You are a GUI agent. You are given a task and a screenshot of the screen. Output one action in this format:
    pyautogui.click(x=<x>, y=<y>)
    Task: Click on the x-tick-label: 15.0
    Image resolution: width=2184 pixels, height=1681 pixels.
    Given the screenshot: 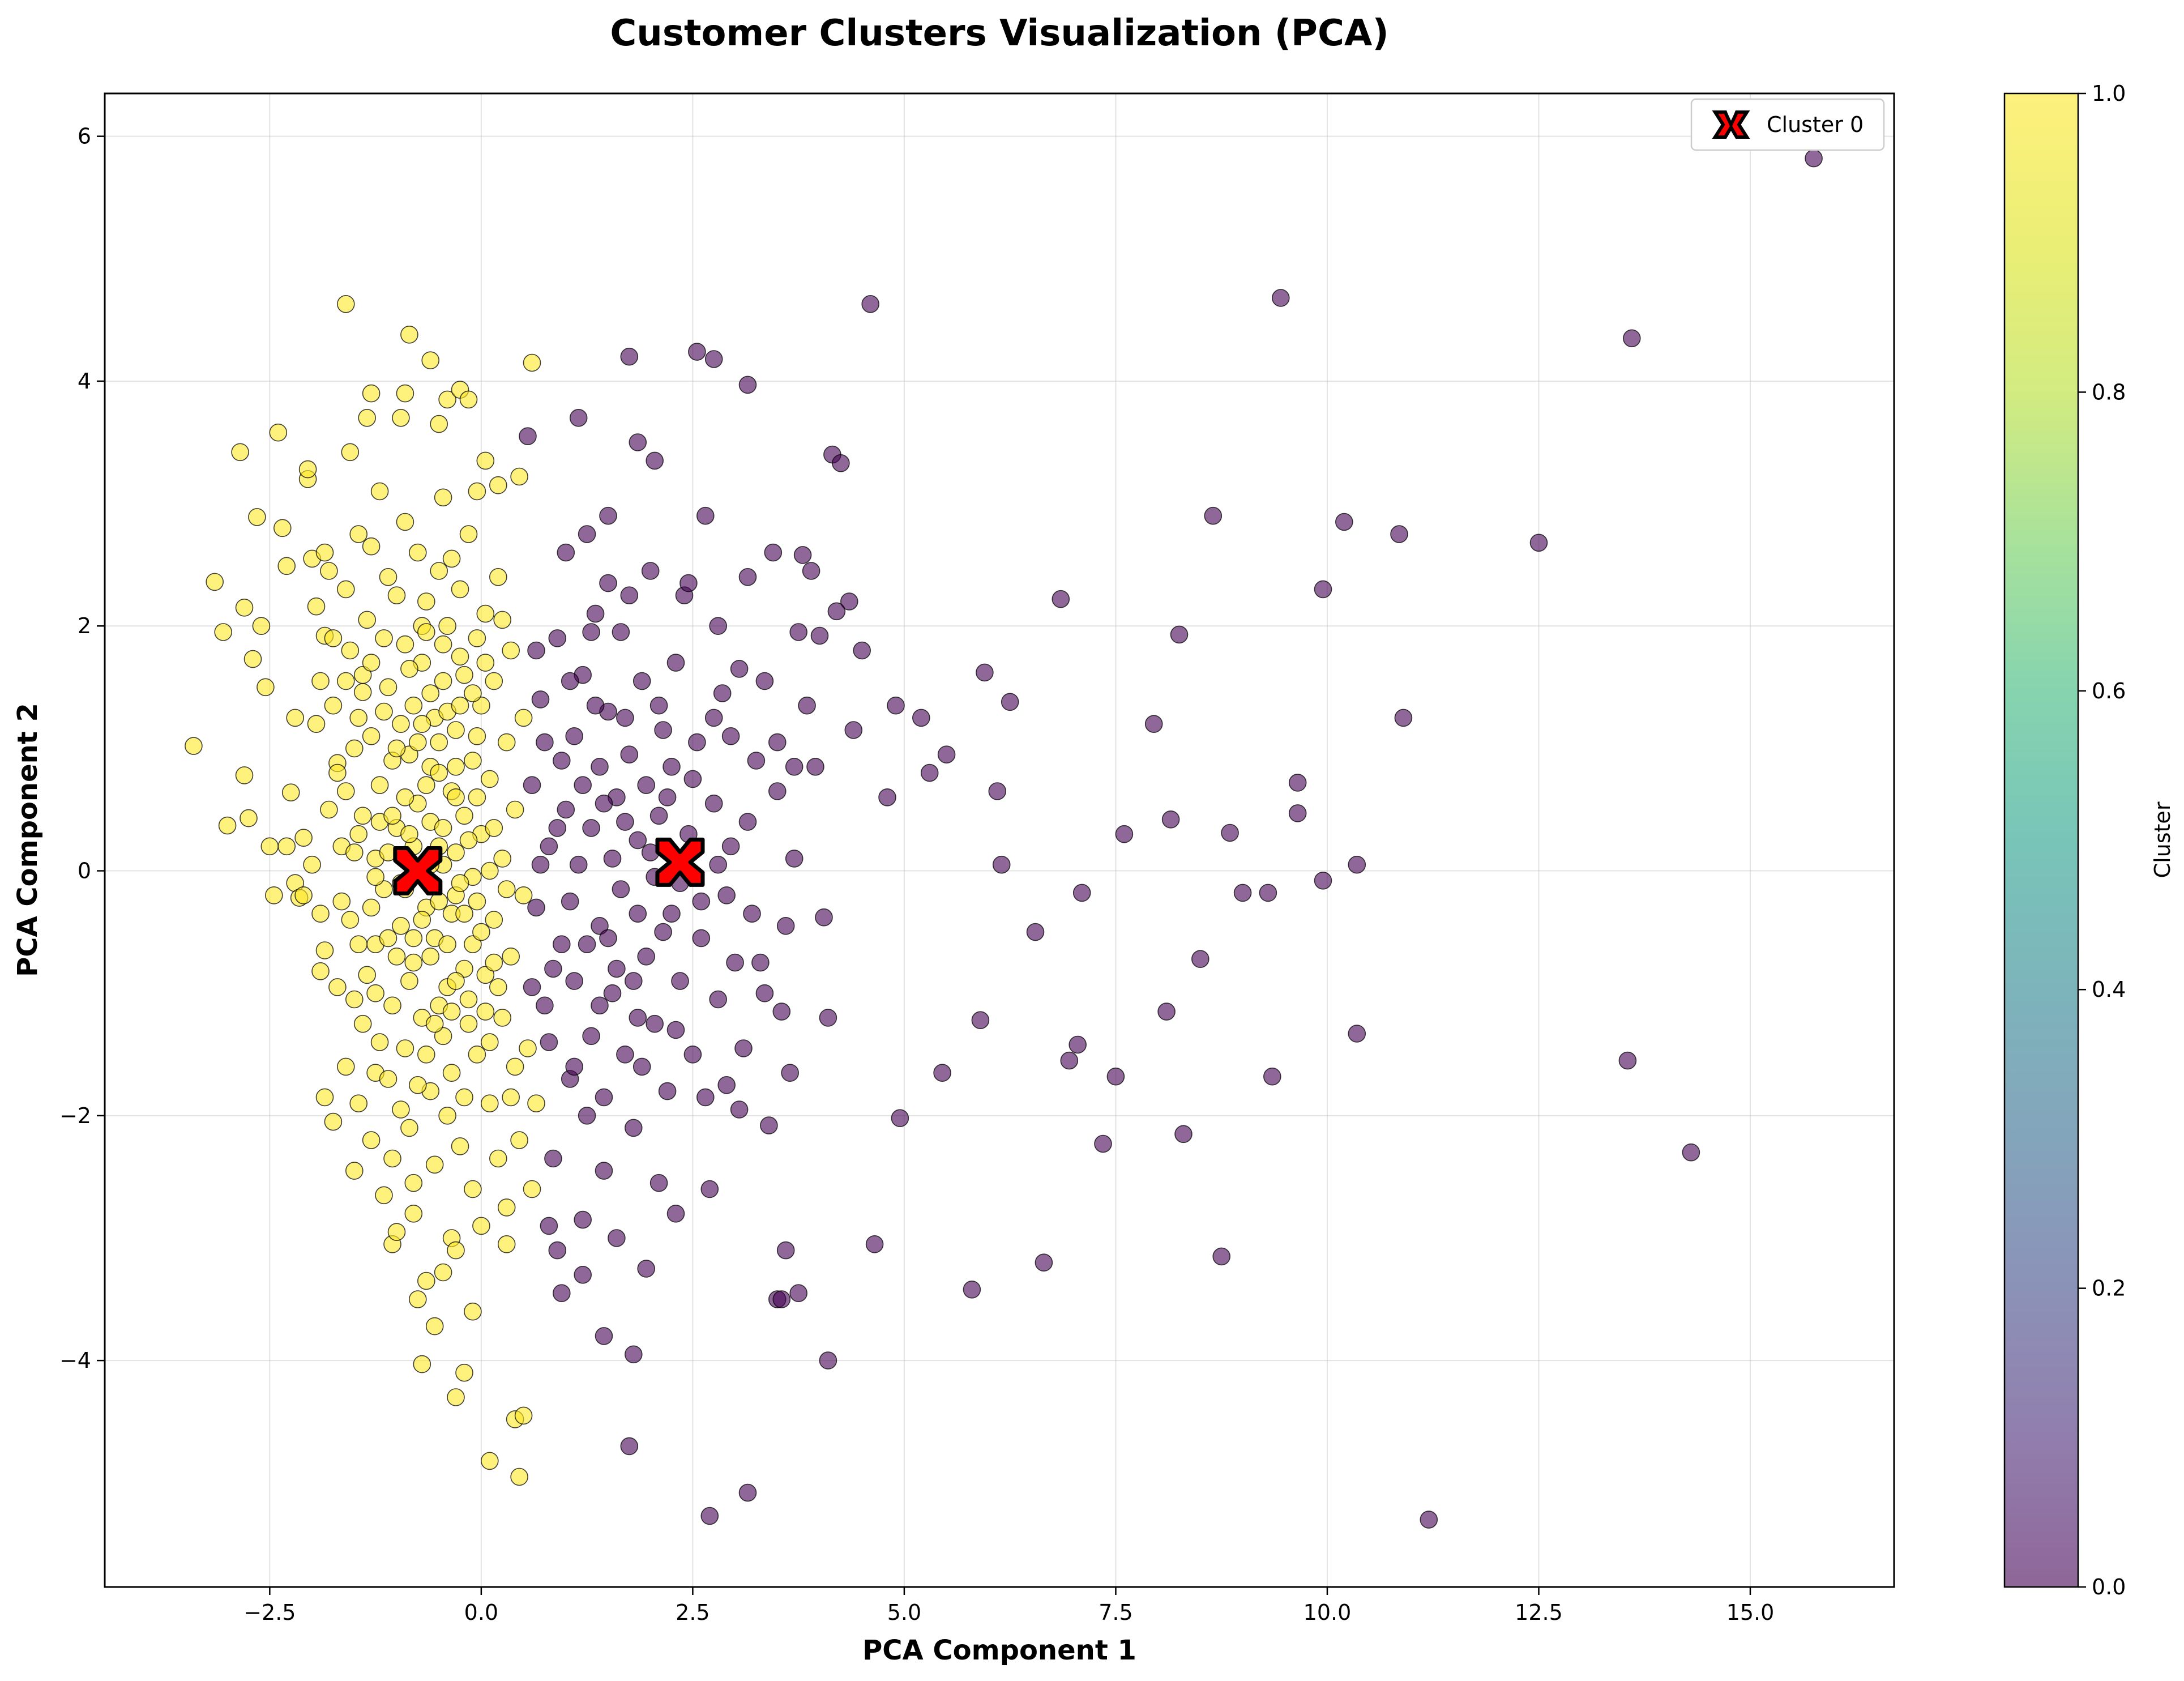 What is the action you would take?
    pyautogui.click(x=1750, y=1612)
    